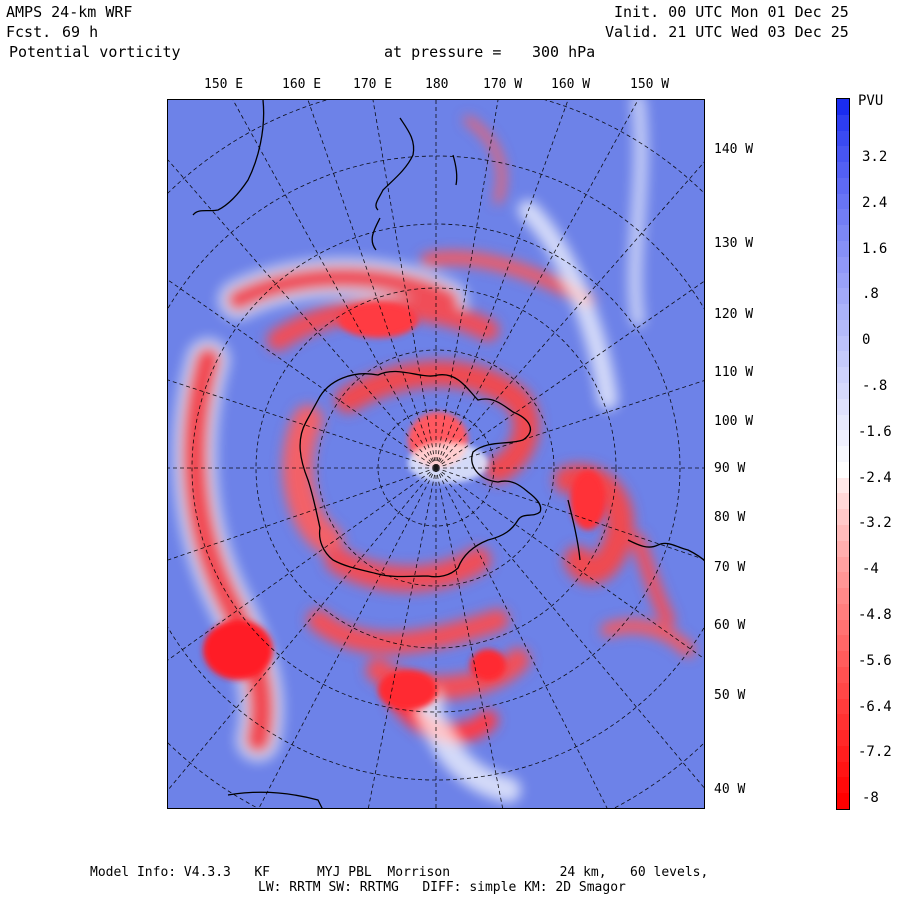 The image size is (900, 900). I want to click on right-tick-label: 120 W, so click(734, 314).